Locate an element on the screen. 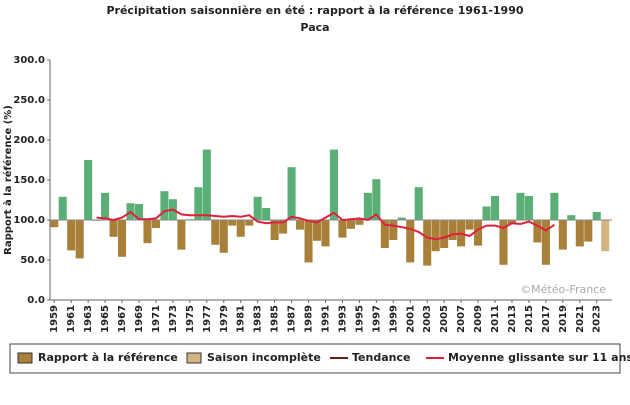 This screenshot has height=405, width=630. x-tick-label: 1983 is located at coordinates (258, 319).